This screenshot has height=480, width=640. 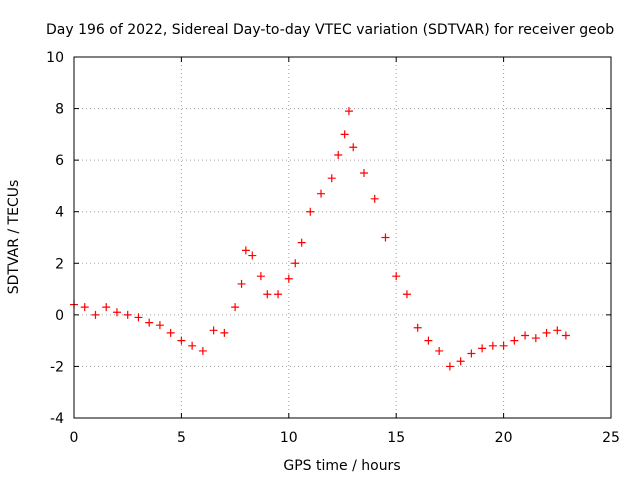 I want to click on x-tick-label: 25, so click(x=611, y=438).